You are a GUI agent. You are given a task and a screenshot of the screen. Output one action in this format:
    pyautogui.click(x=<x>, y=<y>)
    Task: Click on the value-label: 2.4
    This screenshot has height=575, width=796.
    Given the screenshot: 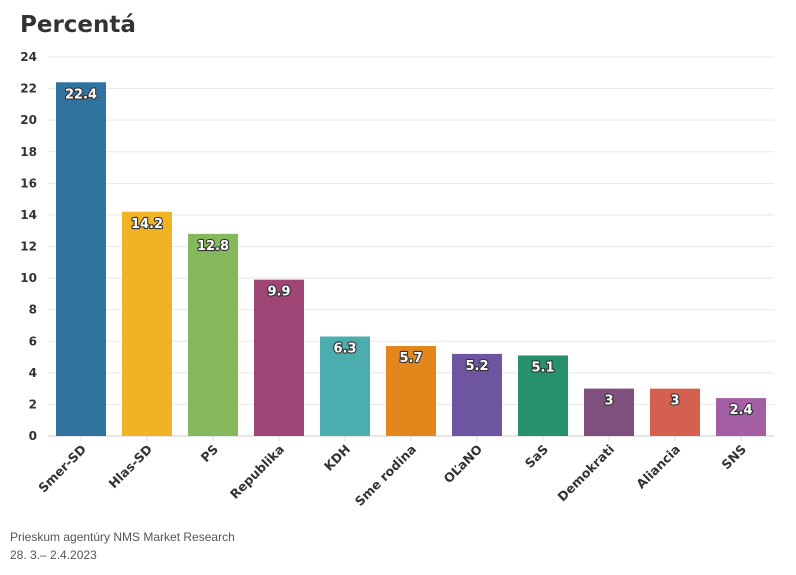 What is the action you would take?
    pyautogui.click(x=740, y=410)
    